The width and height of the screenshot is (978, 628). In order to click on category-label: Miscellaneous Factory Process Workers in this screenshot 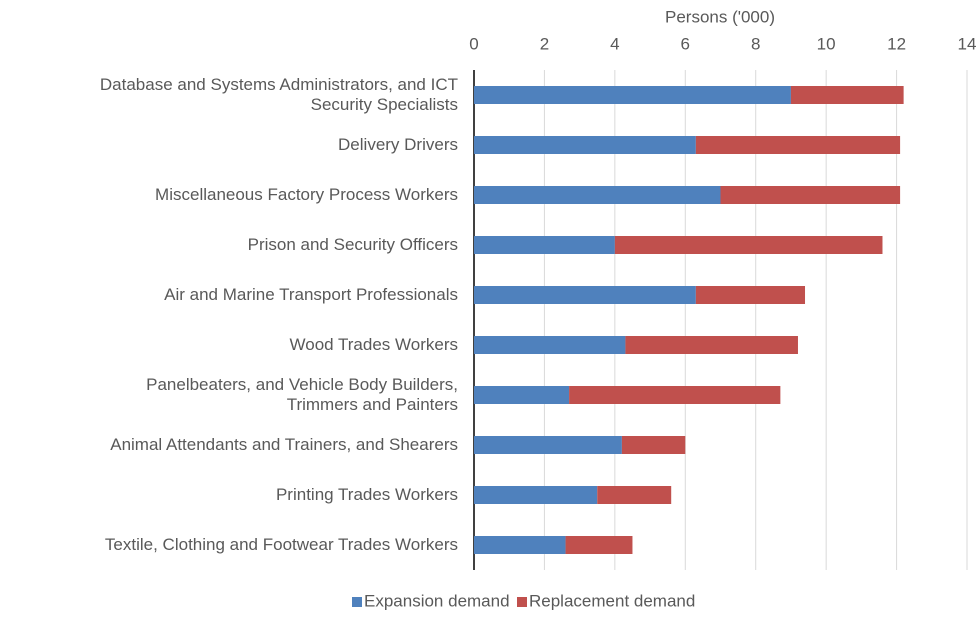, I will do `click(306, 194)`.